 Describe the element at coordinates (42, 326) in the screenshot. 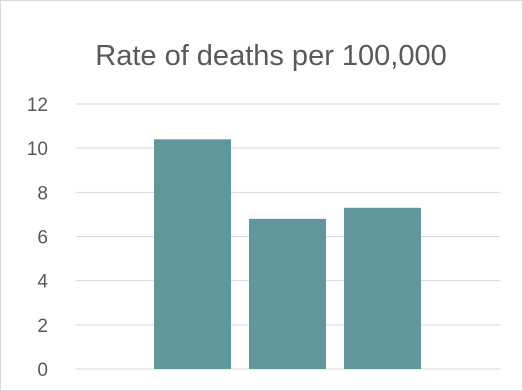

I see `y-tick-label: 2` at that location.